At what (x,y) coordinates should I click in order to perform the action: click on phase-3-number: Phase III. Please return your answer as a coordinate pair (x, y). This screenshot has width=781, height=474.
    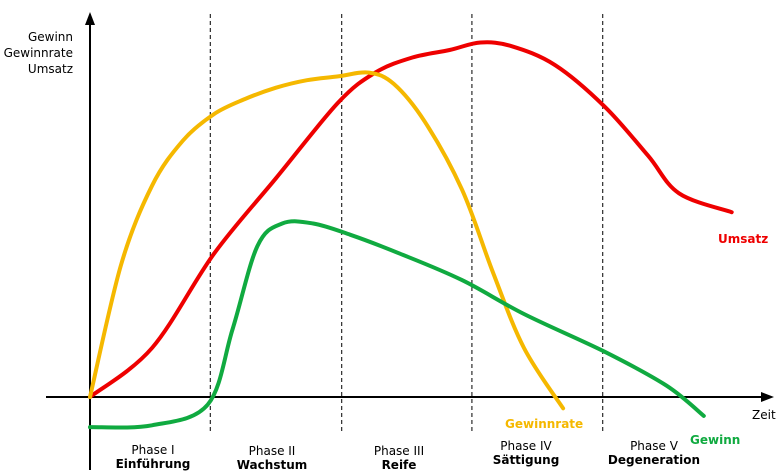
    Looking at the image, I should click on (399, 451).